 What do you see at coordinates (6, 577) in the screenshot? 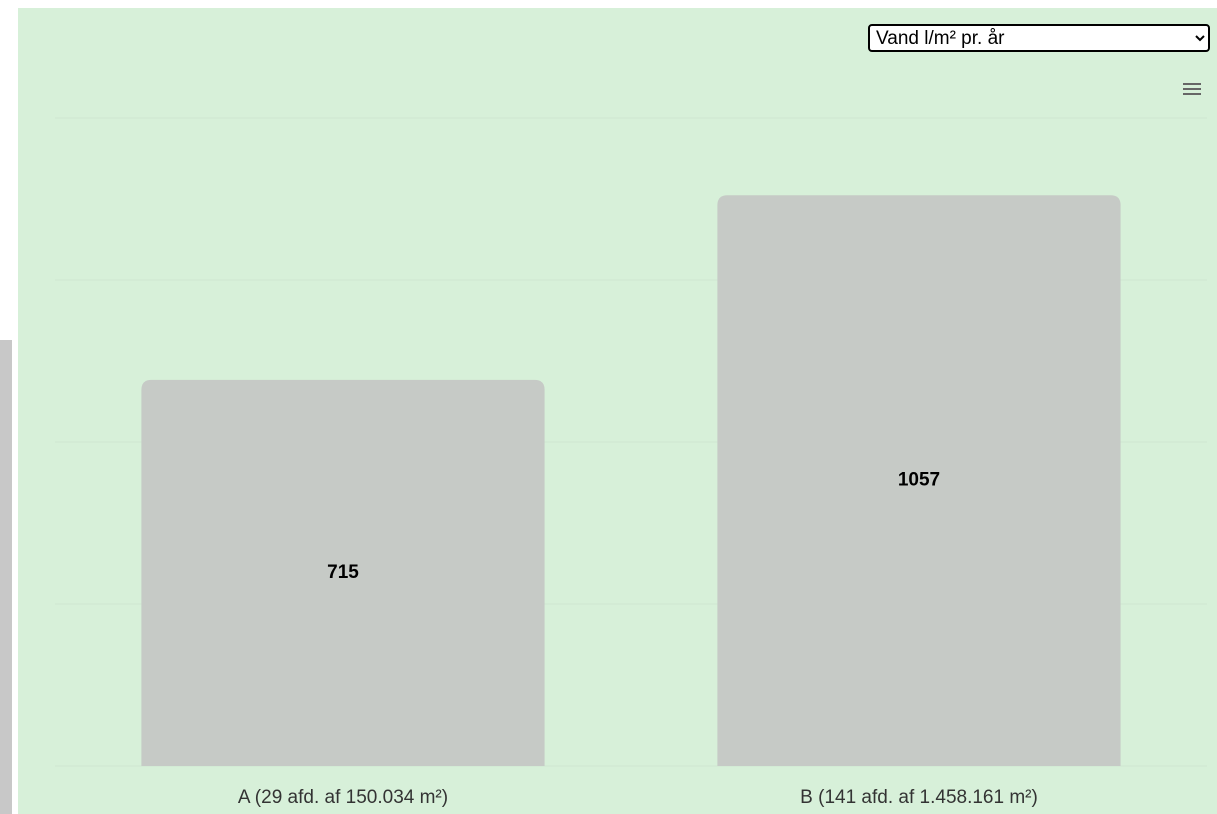
I see `side-bar` at bounding box center [6, 577].